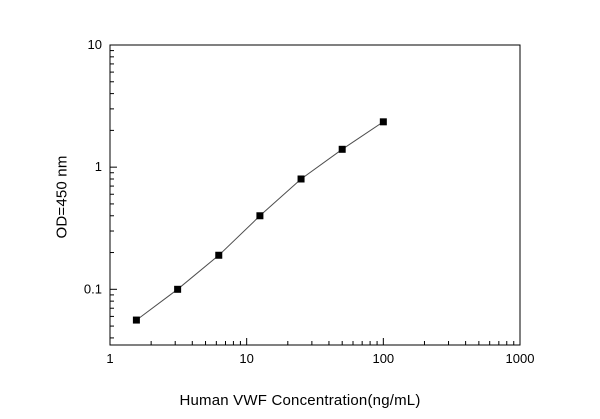 This screenshot has height=419, width=600. Describe the element at coordinates (62, 197) in the screenshot. I see `y-axis-title: OD=450 nm` at that location.